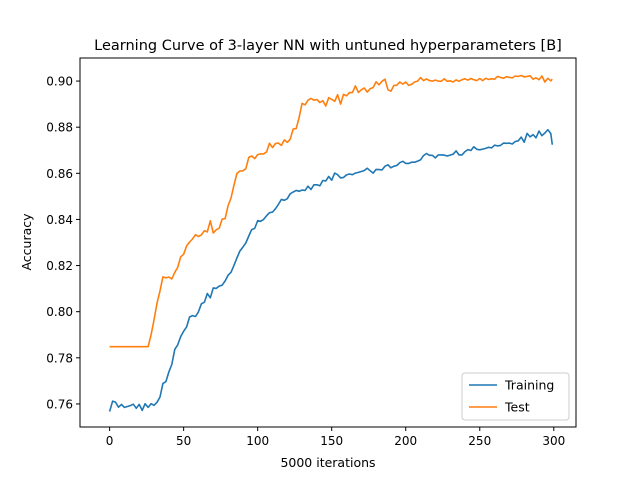 This screenshot has height=480, width=640. I want to click on y-tick-label: 0.76, so click(59, 404).